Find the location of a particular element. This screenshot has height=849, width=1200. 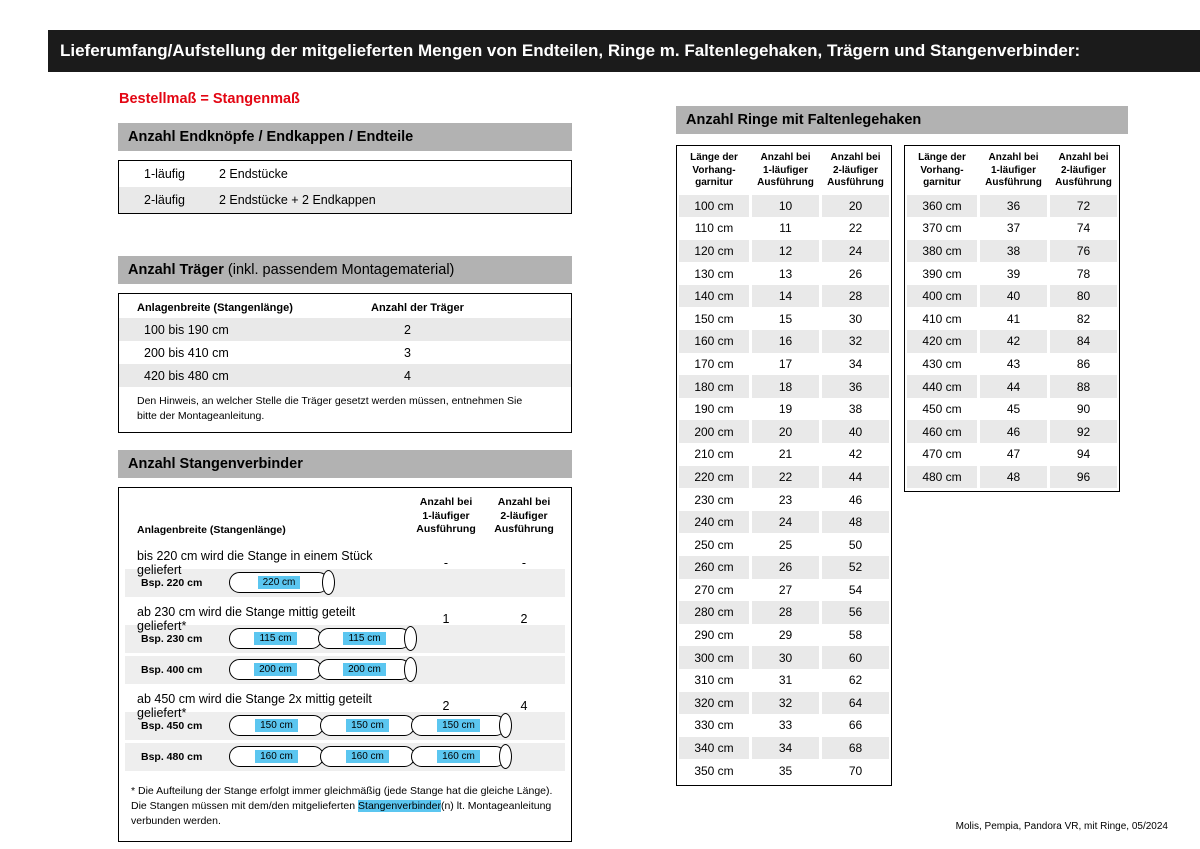

section-header-endpieces: Anzahl Endknöpfe / Endkappen / Endteile is located at coordinates (345, 137).